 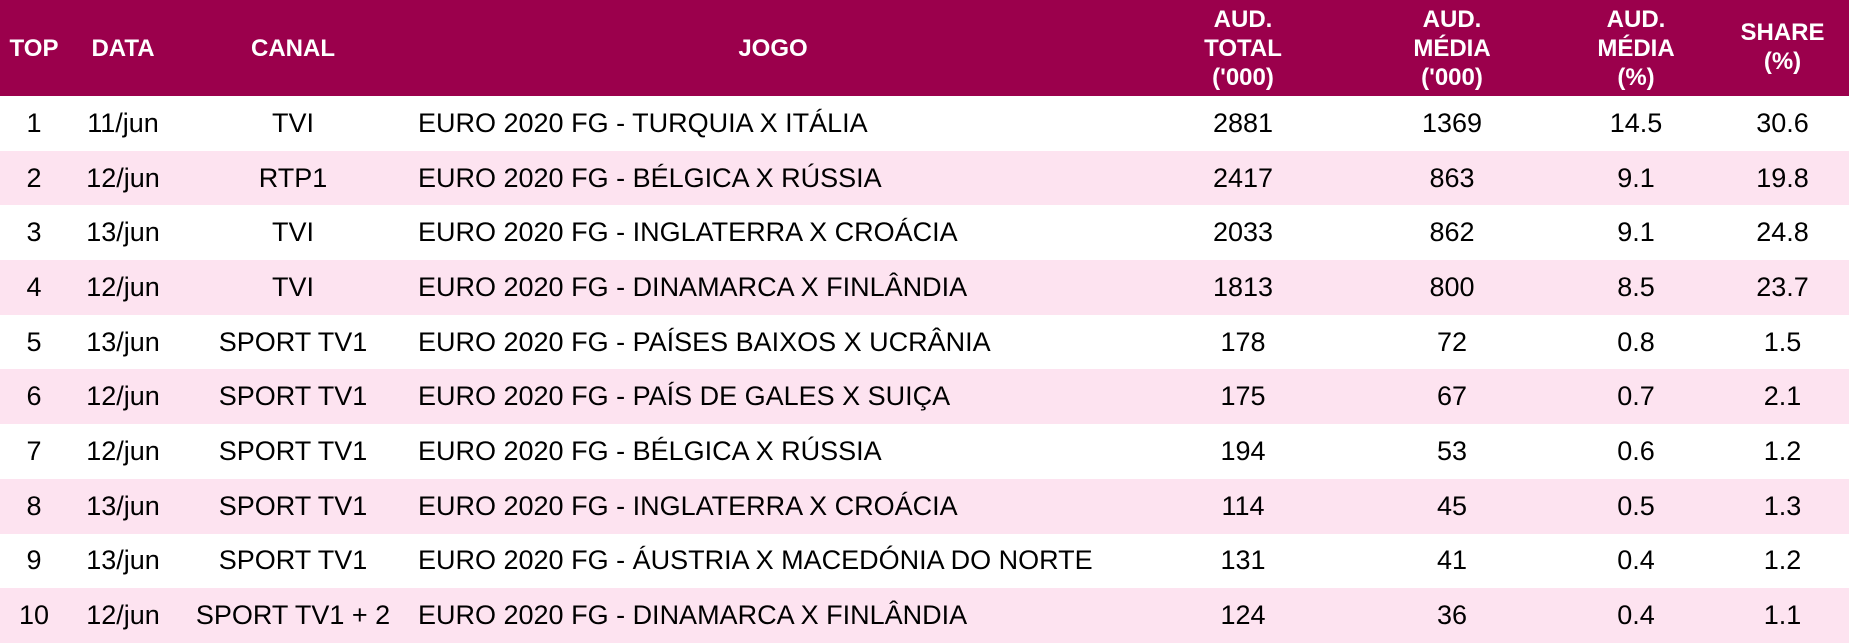 What do you see at coordinates (34, 48) in the screenshot?
I see `header-top: TOP` at bounding box center [34, 48].